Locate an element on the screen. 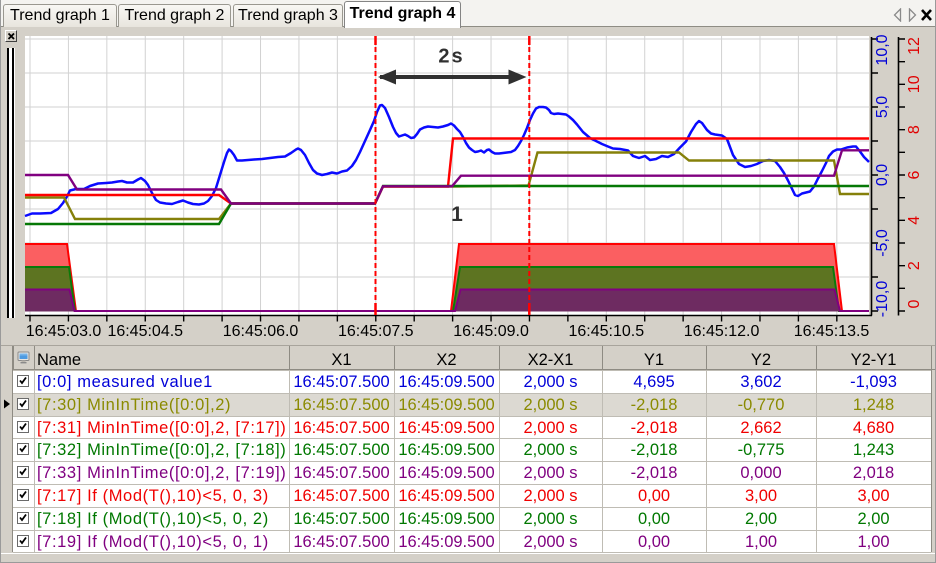  svg-text: 16:45:12.0 is located at coordinates (722, 331).